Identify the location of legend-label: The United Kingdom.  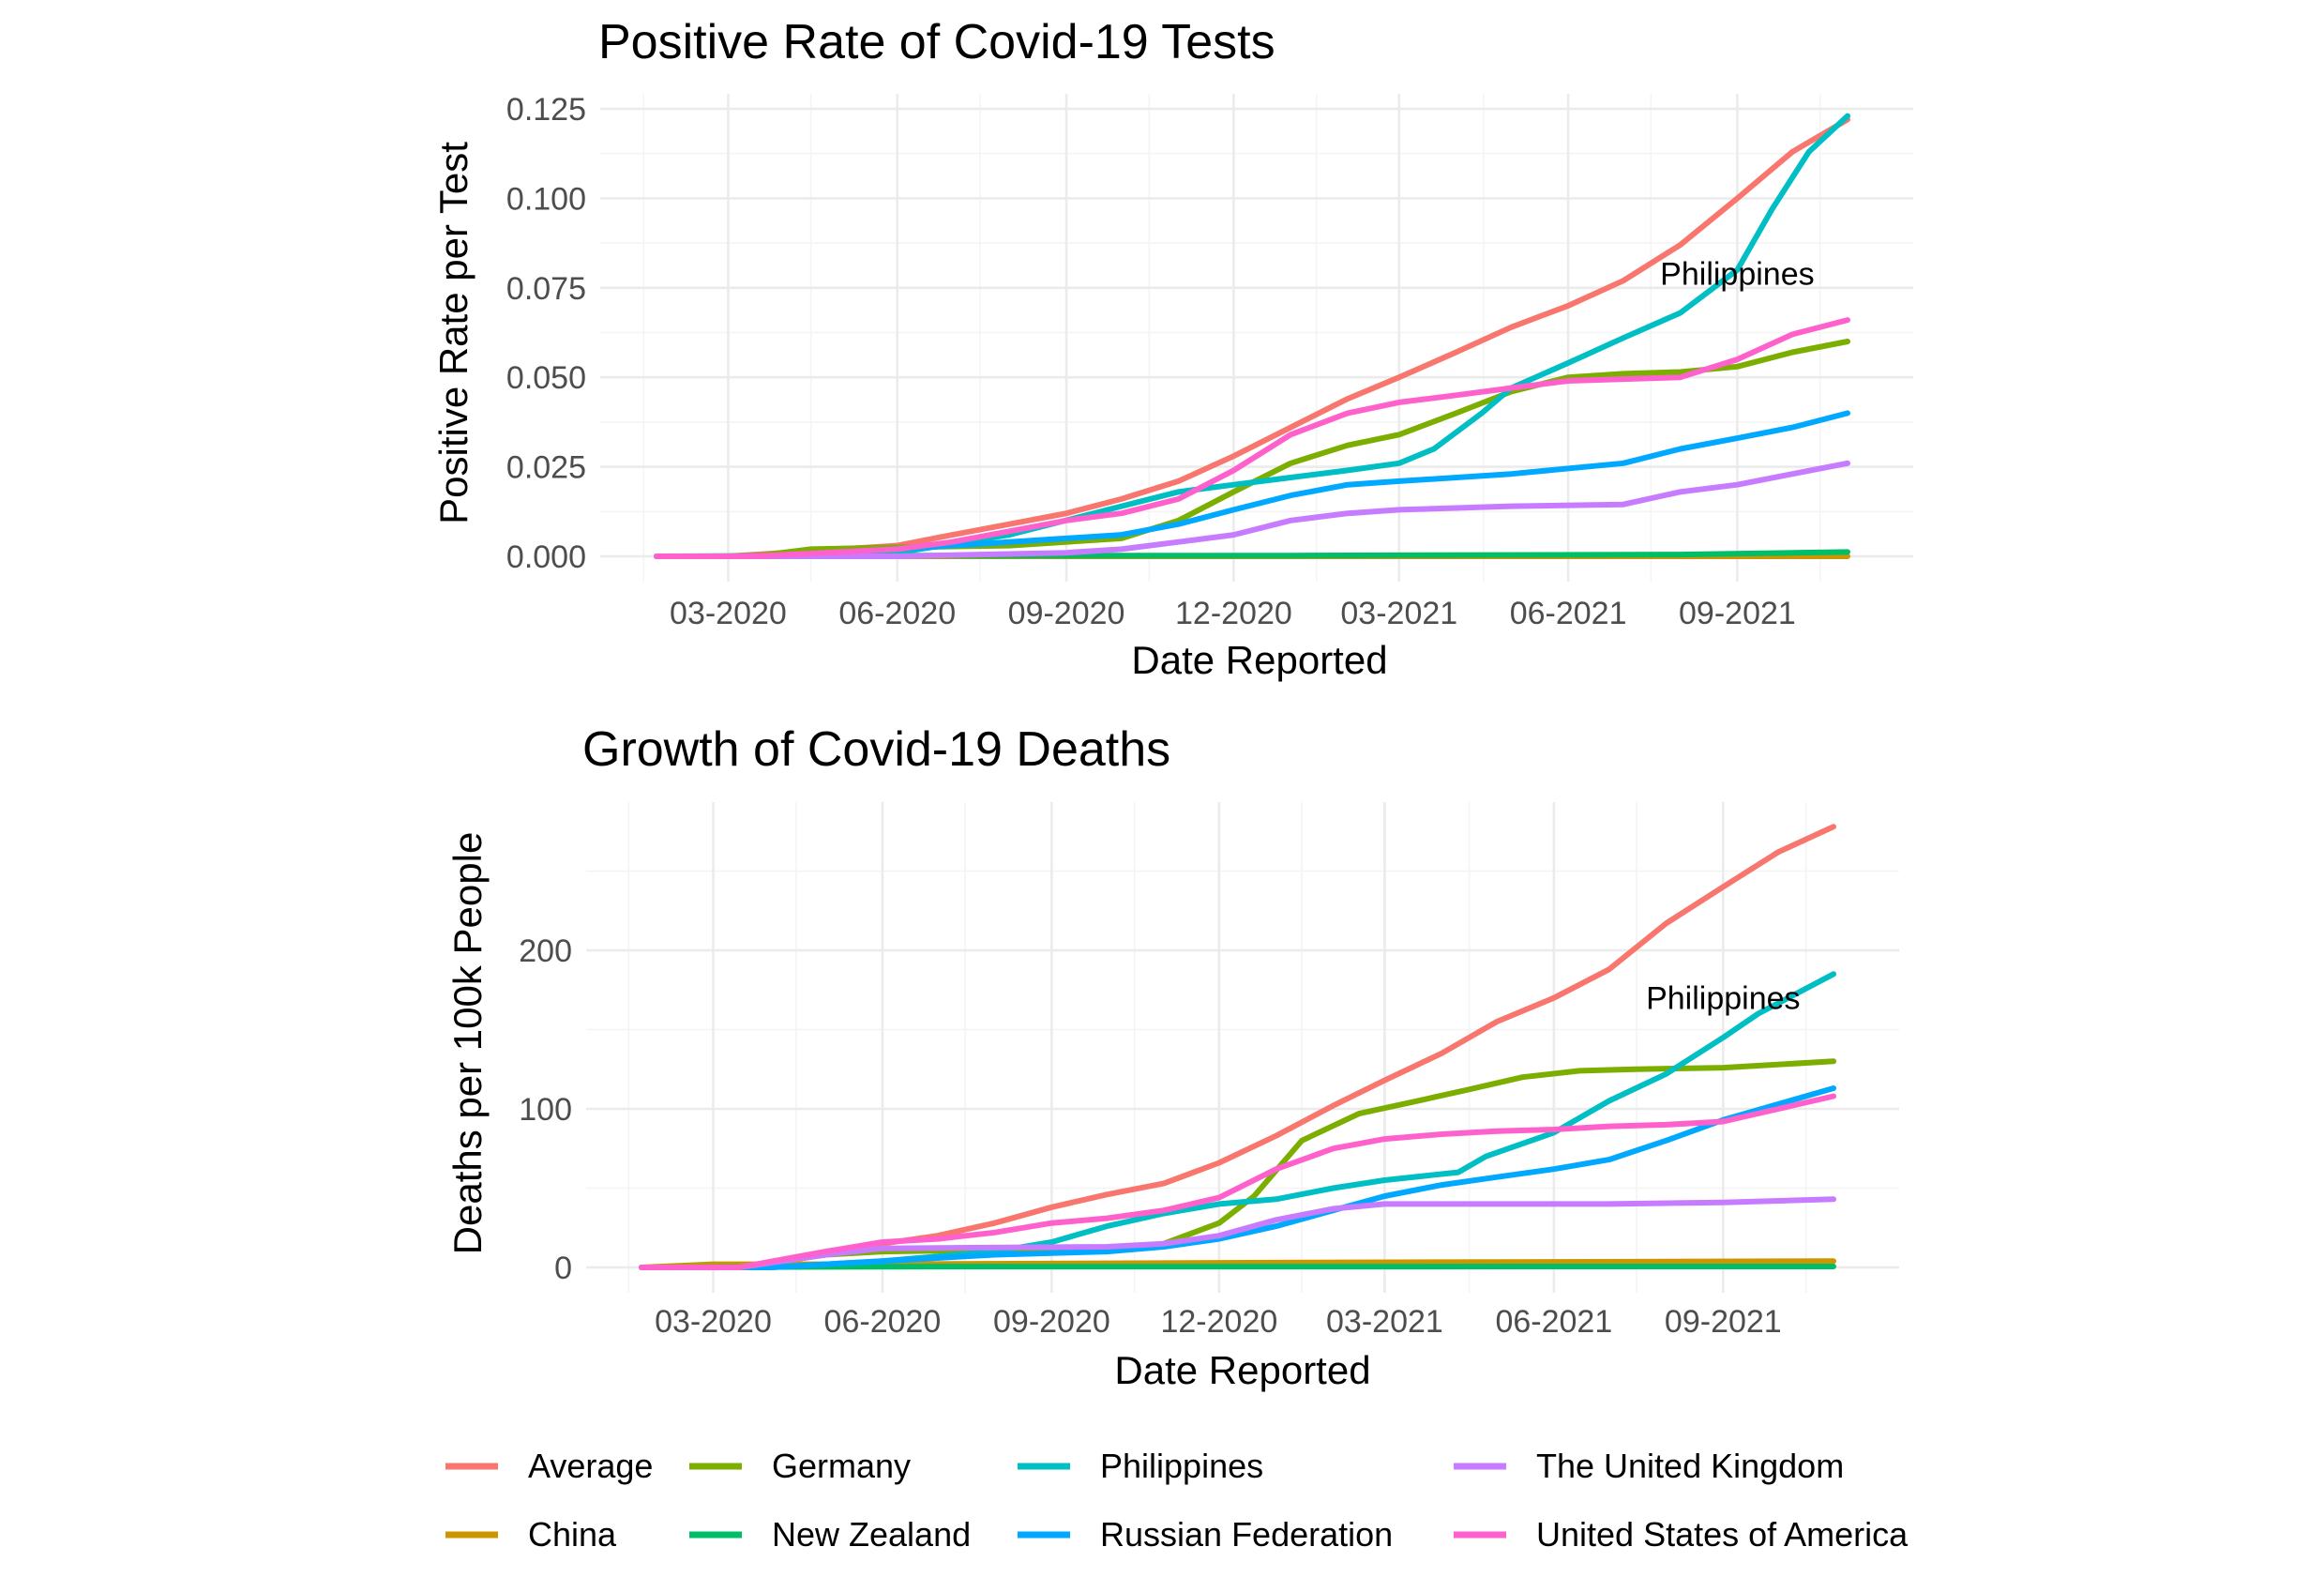
(1690, 1466).